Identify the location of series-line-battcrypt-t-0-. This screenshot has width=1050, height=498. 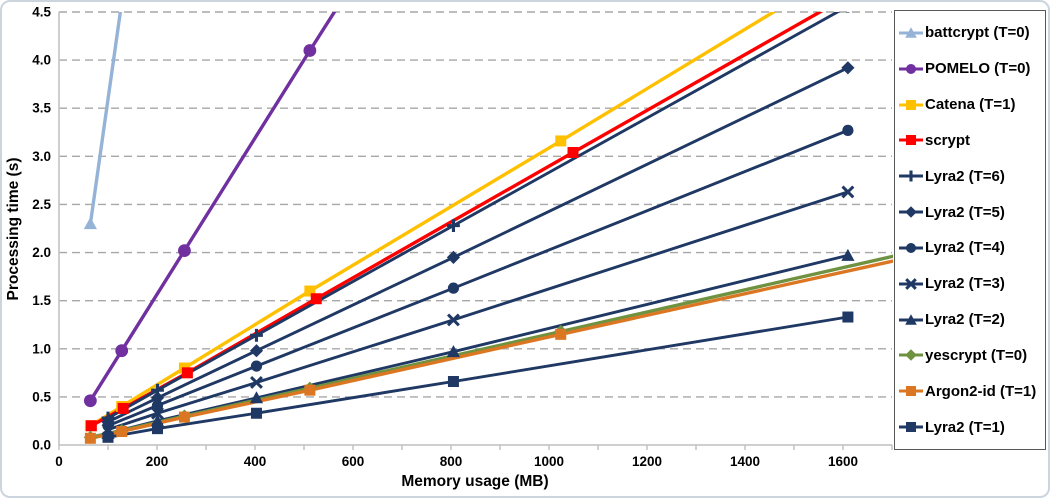
(105, 119).